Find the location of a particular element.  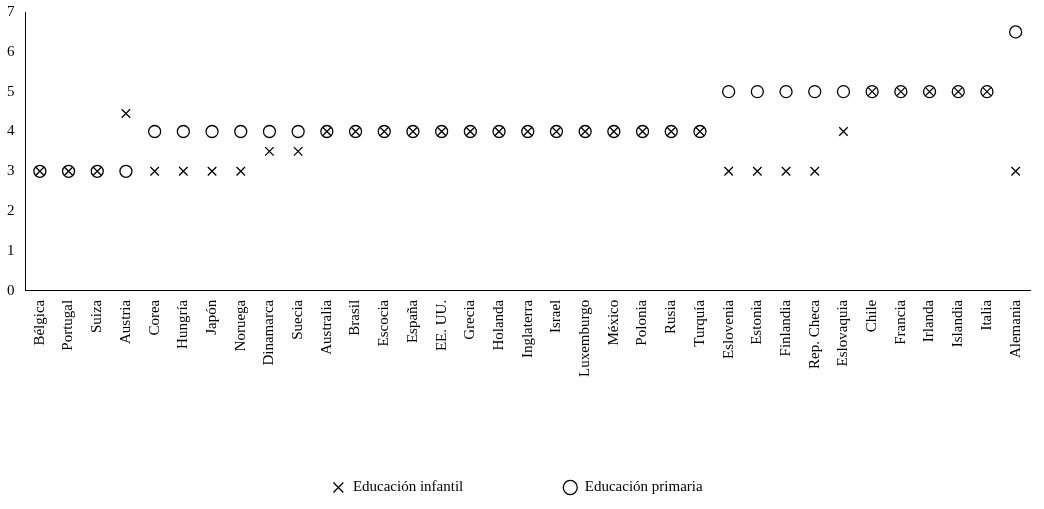

x-tick-label: Dinamarca is located at coordinates (268, 332).